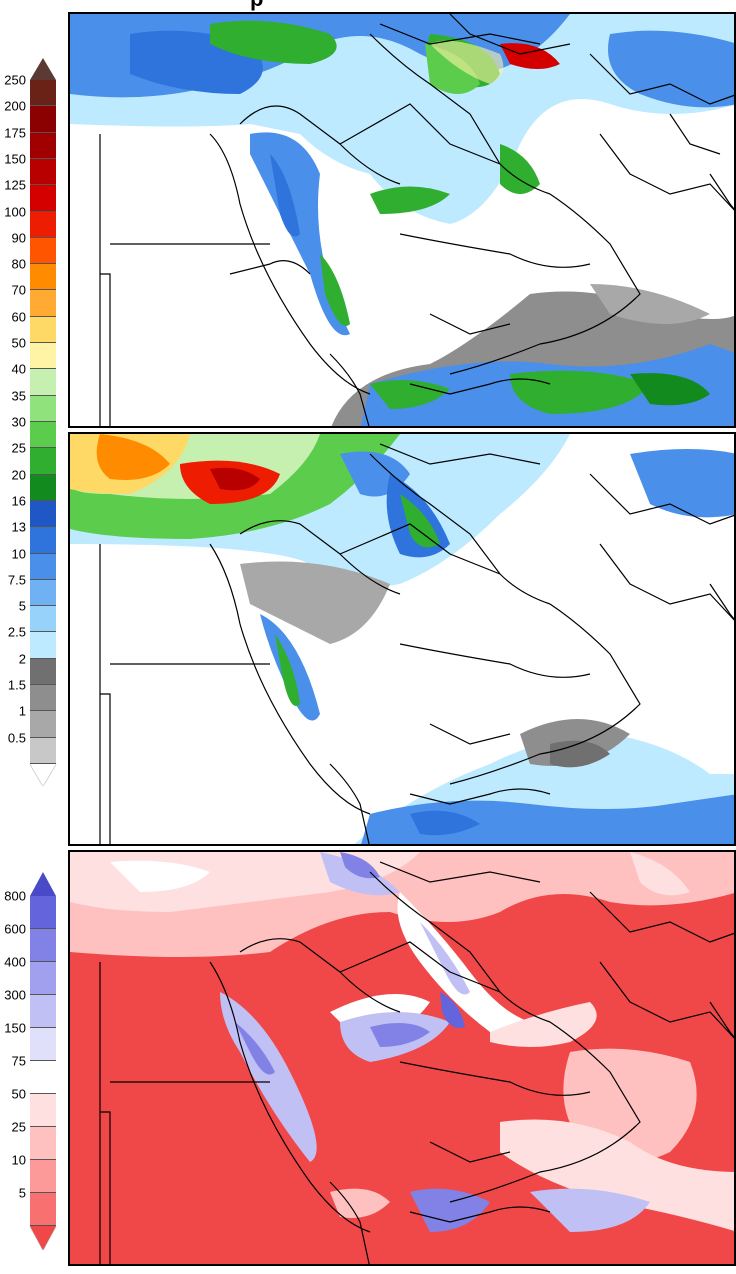  Describe the element at coordinates (18, 1094) in the screenshot. I see `percent-colorbar-label: 50` at that location.